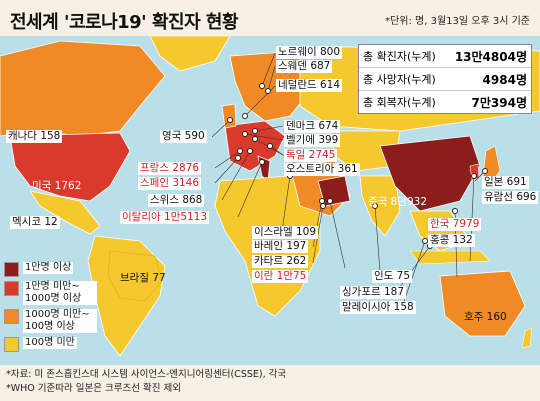 Image resolution: width=540 pixels, height=401 pixels. Describe the element at coordinates (398, 202) in the screenshot. I see `label-china: 중국 8만932` at that location.